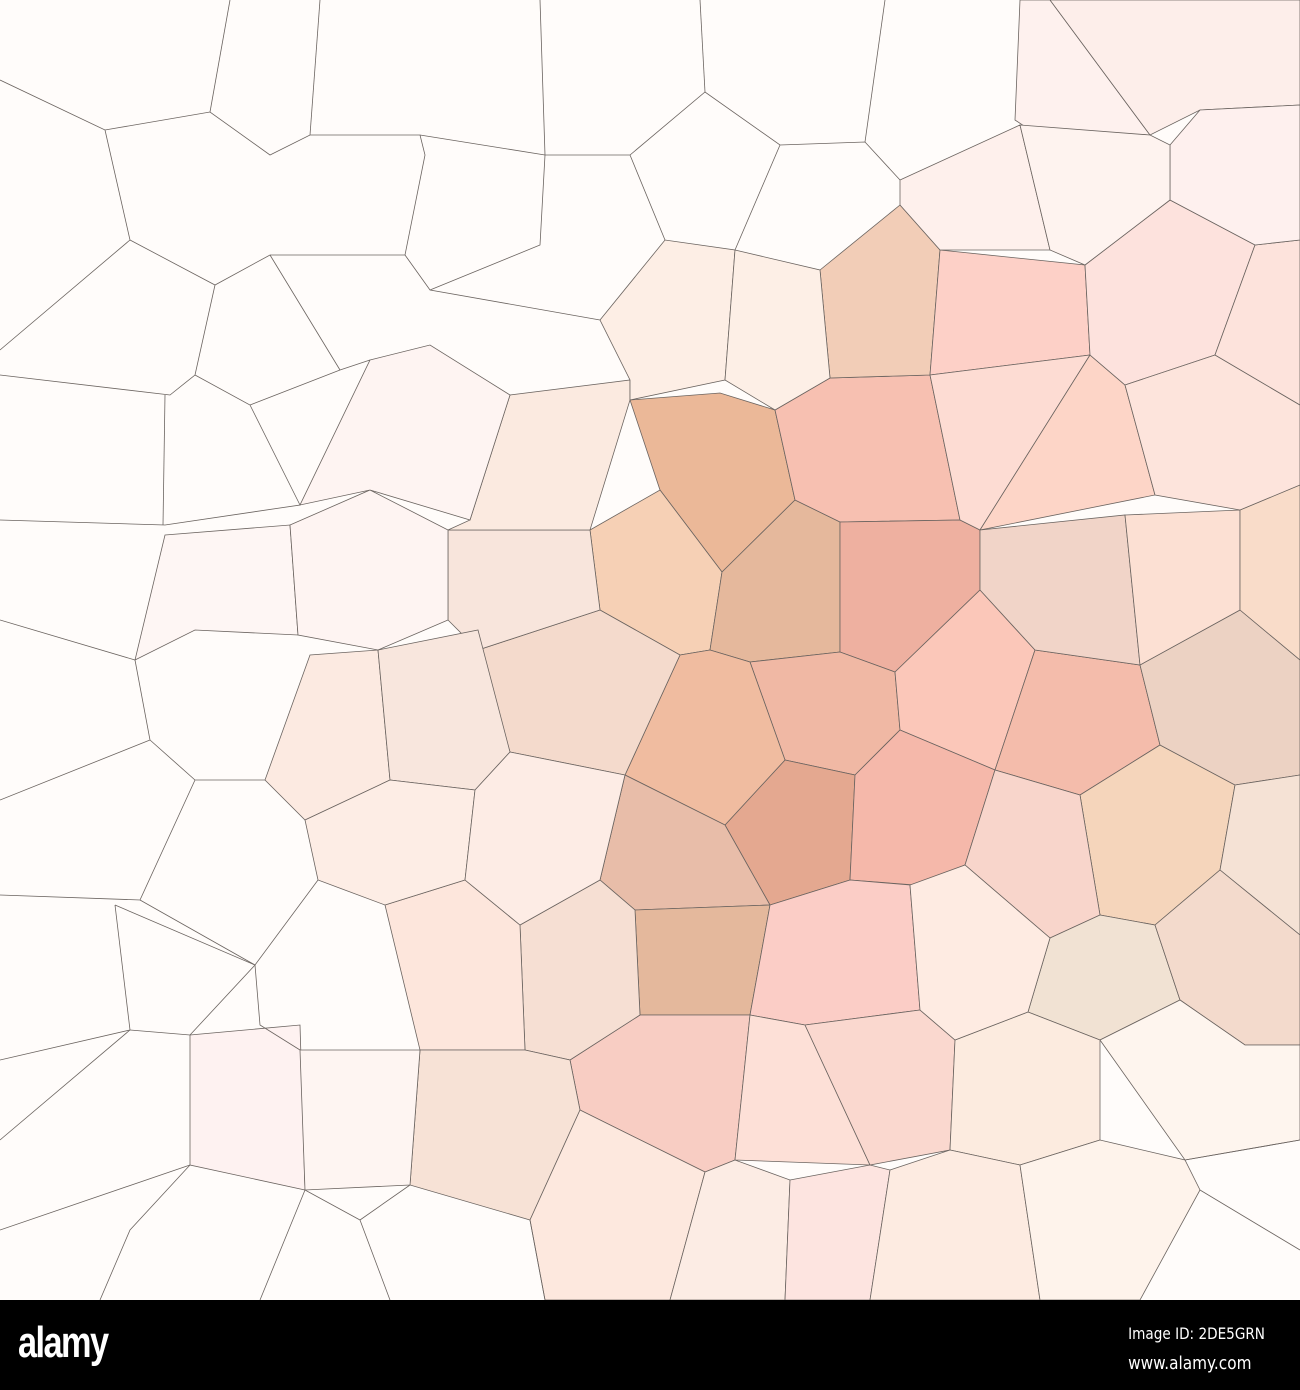 The image size is (1300, 1390). I want to click on alamy-logo: alamy, so click(63, 1342).